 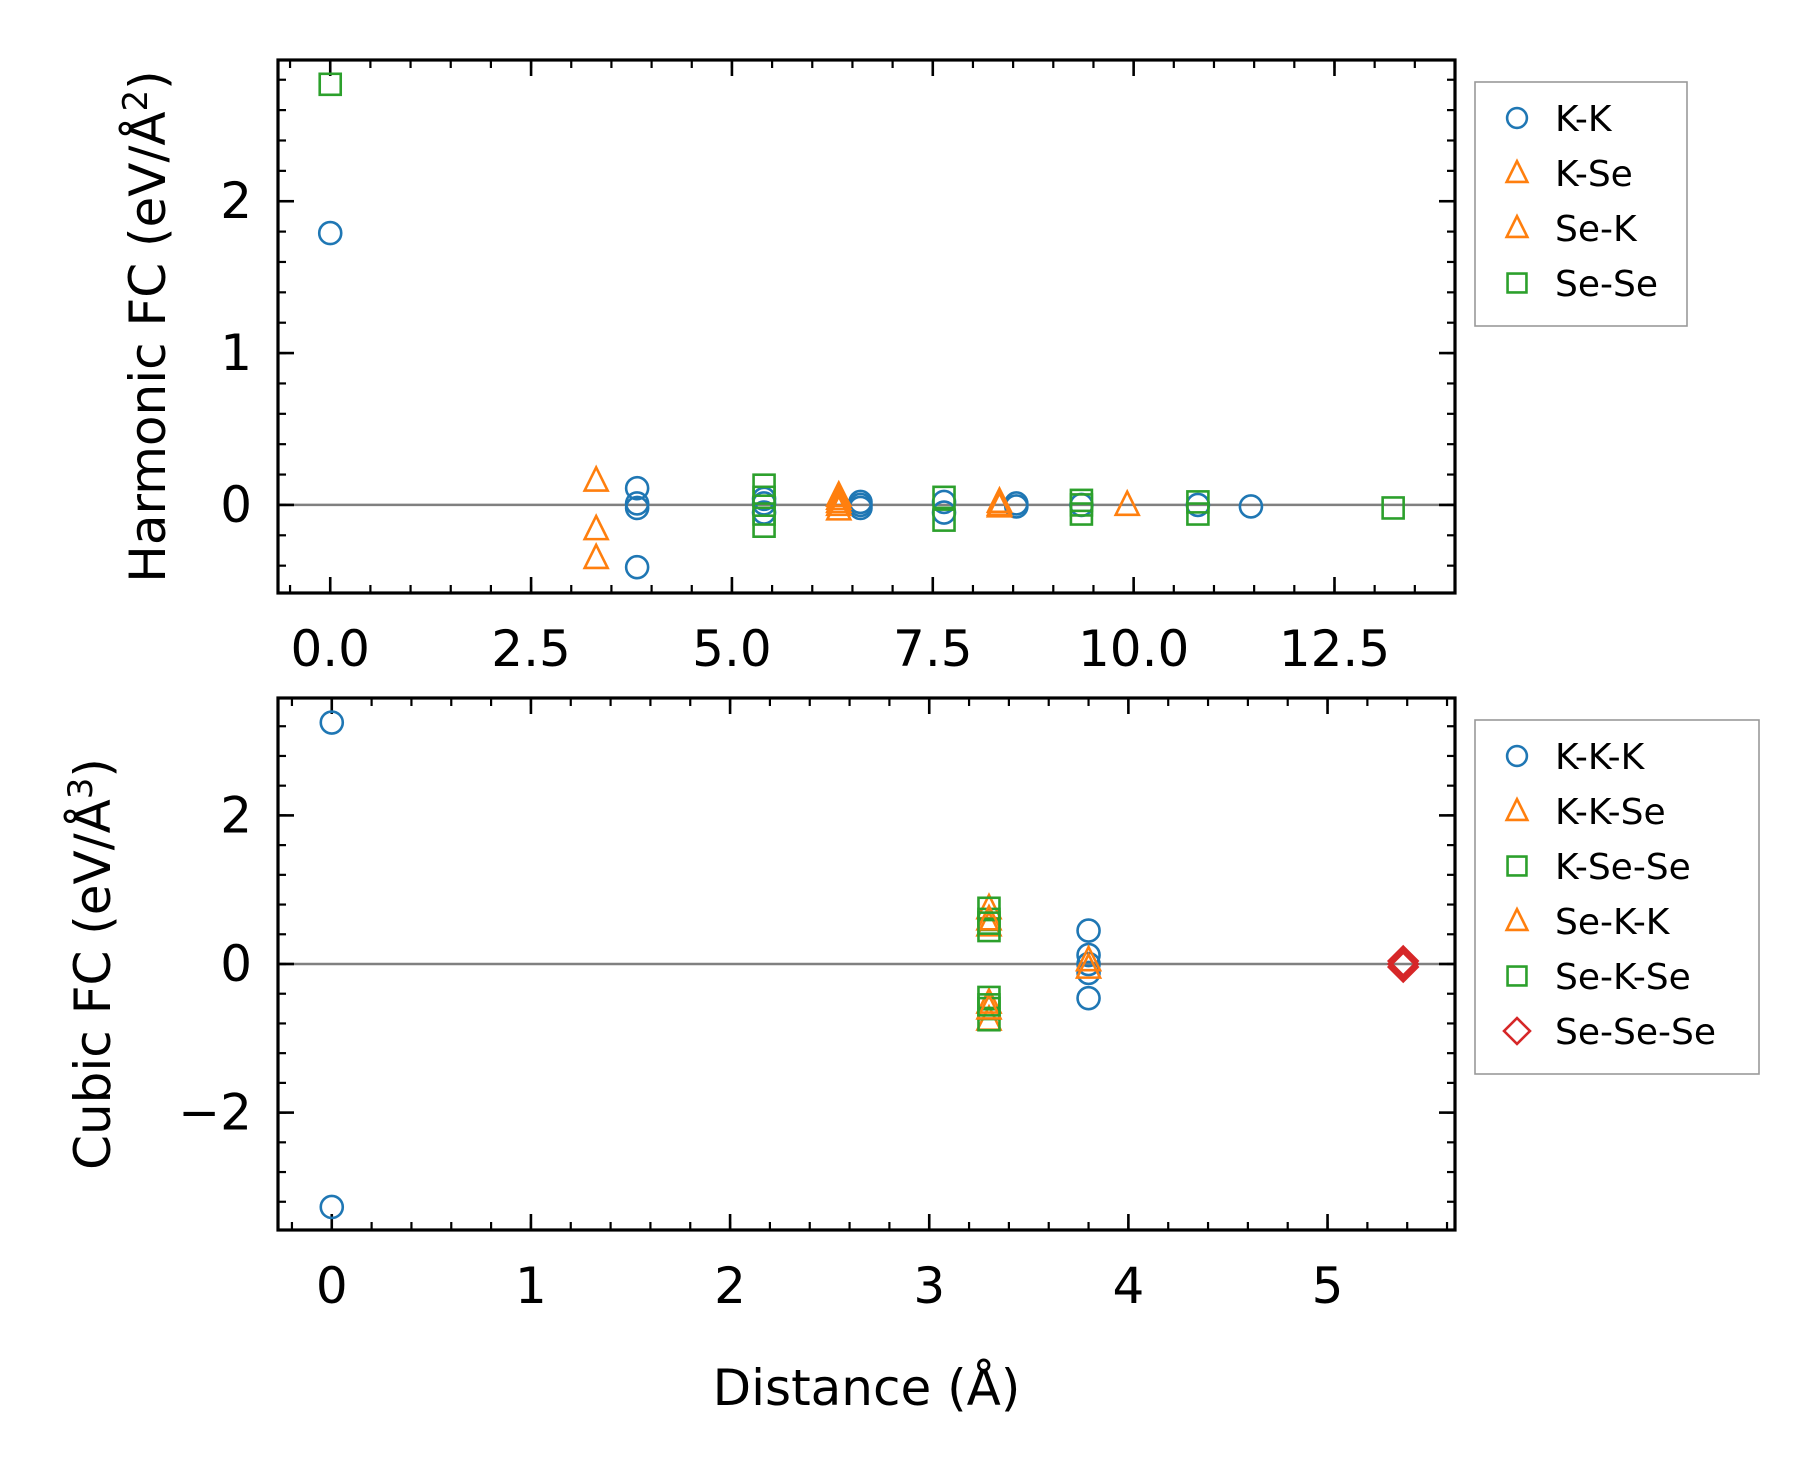 I want to click on y-axis-label: Harmonic FC (eV/Å2), so click(x=146, y=326).